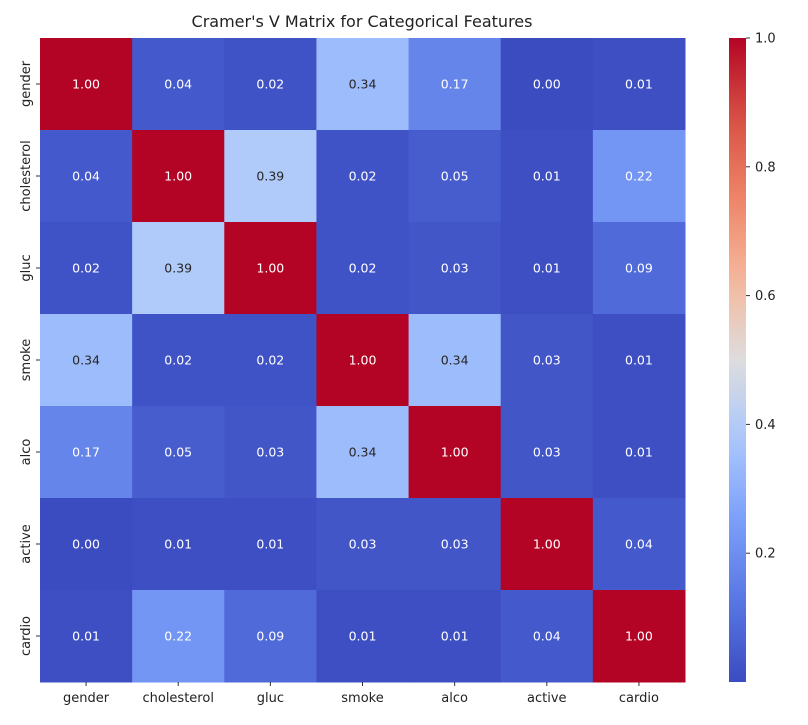 The image size is (808, 725). I want to click on colorbar-tick-label: 0.8, so click(765, 167).